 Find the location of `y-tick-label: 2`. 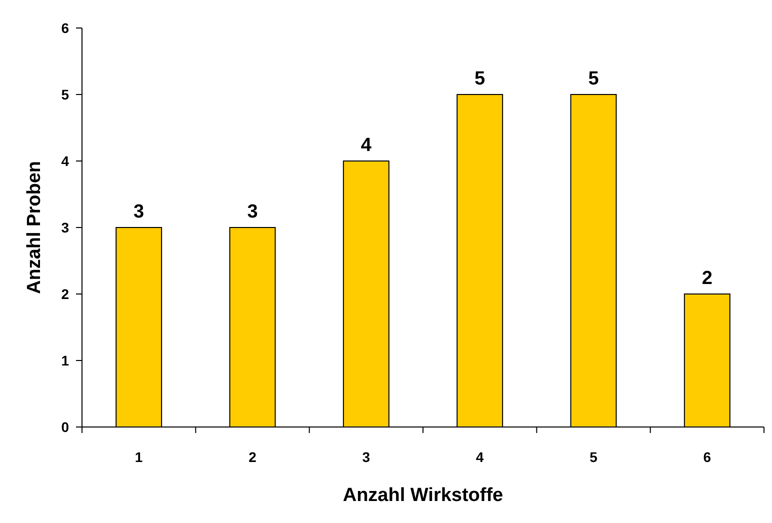

y-tick-label: 2 is located at coordinates (65, 294).